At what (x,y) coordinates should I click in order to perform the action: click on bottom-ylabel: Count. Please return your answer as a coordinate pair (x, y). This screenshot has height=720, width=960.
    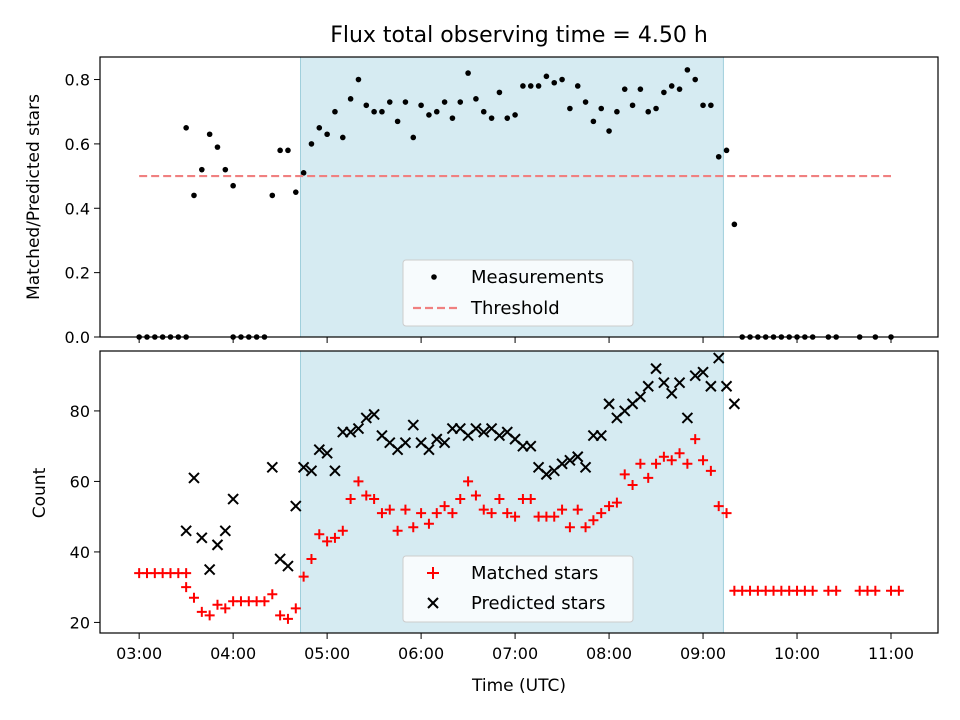
    Looking at the image, I should click on (40, 492).